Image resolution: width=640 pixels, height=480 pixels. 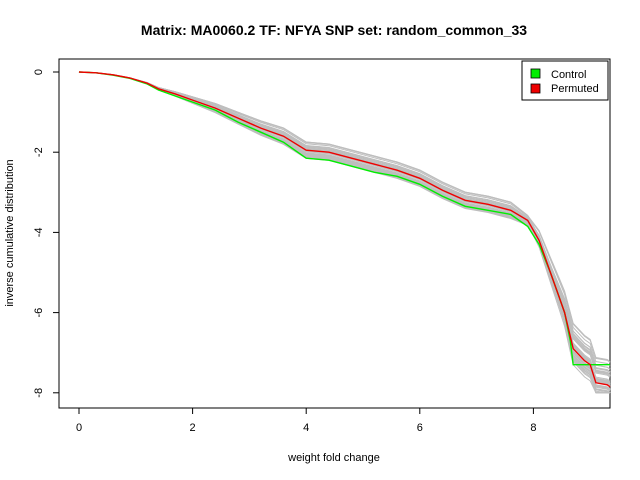 I want to click on legend-label-control: Control, so click(x=568, y=75).